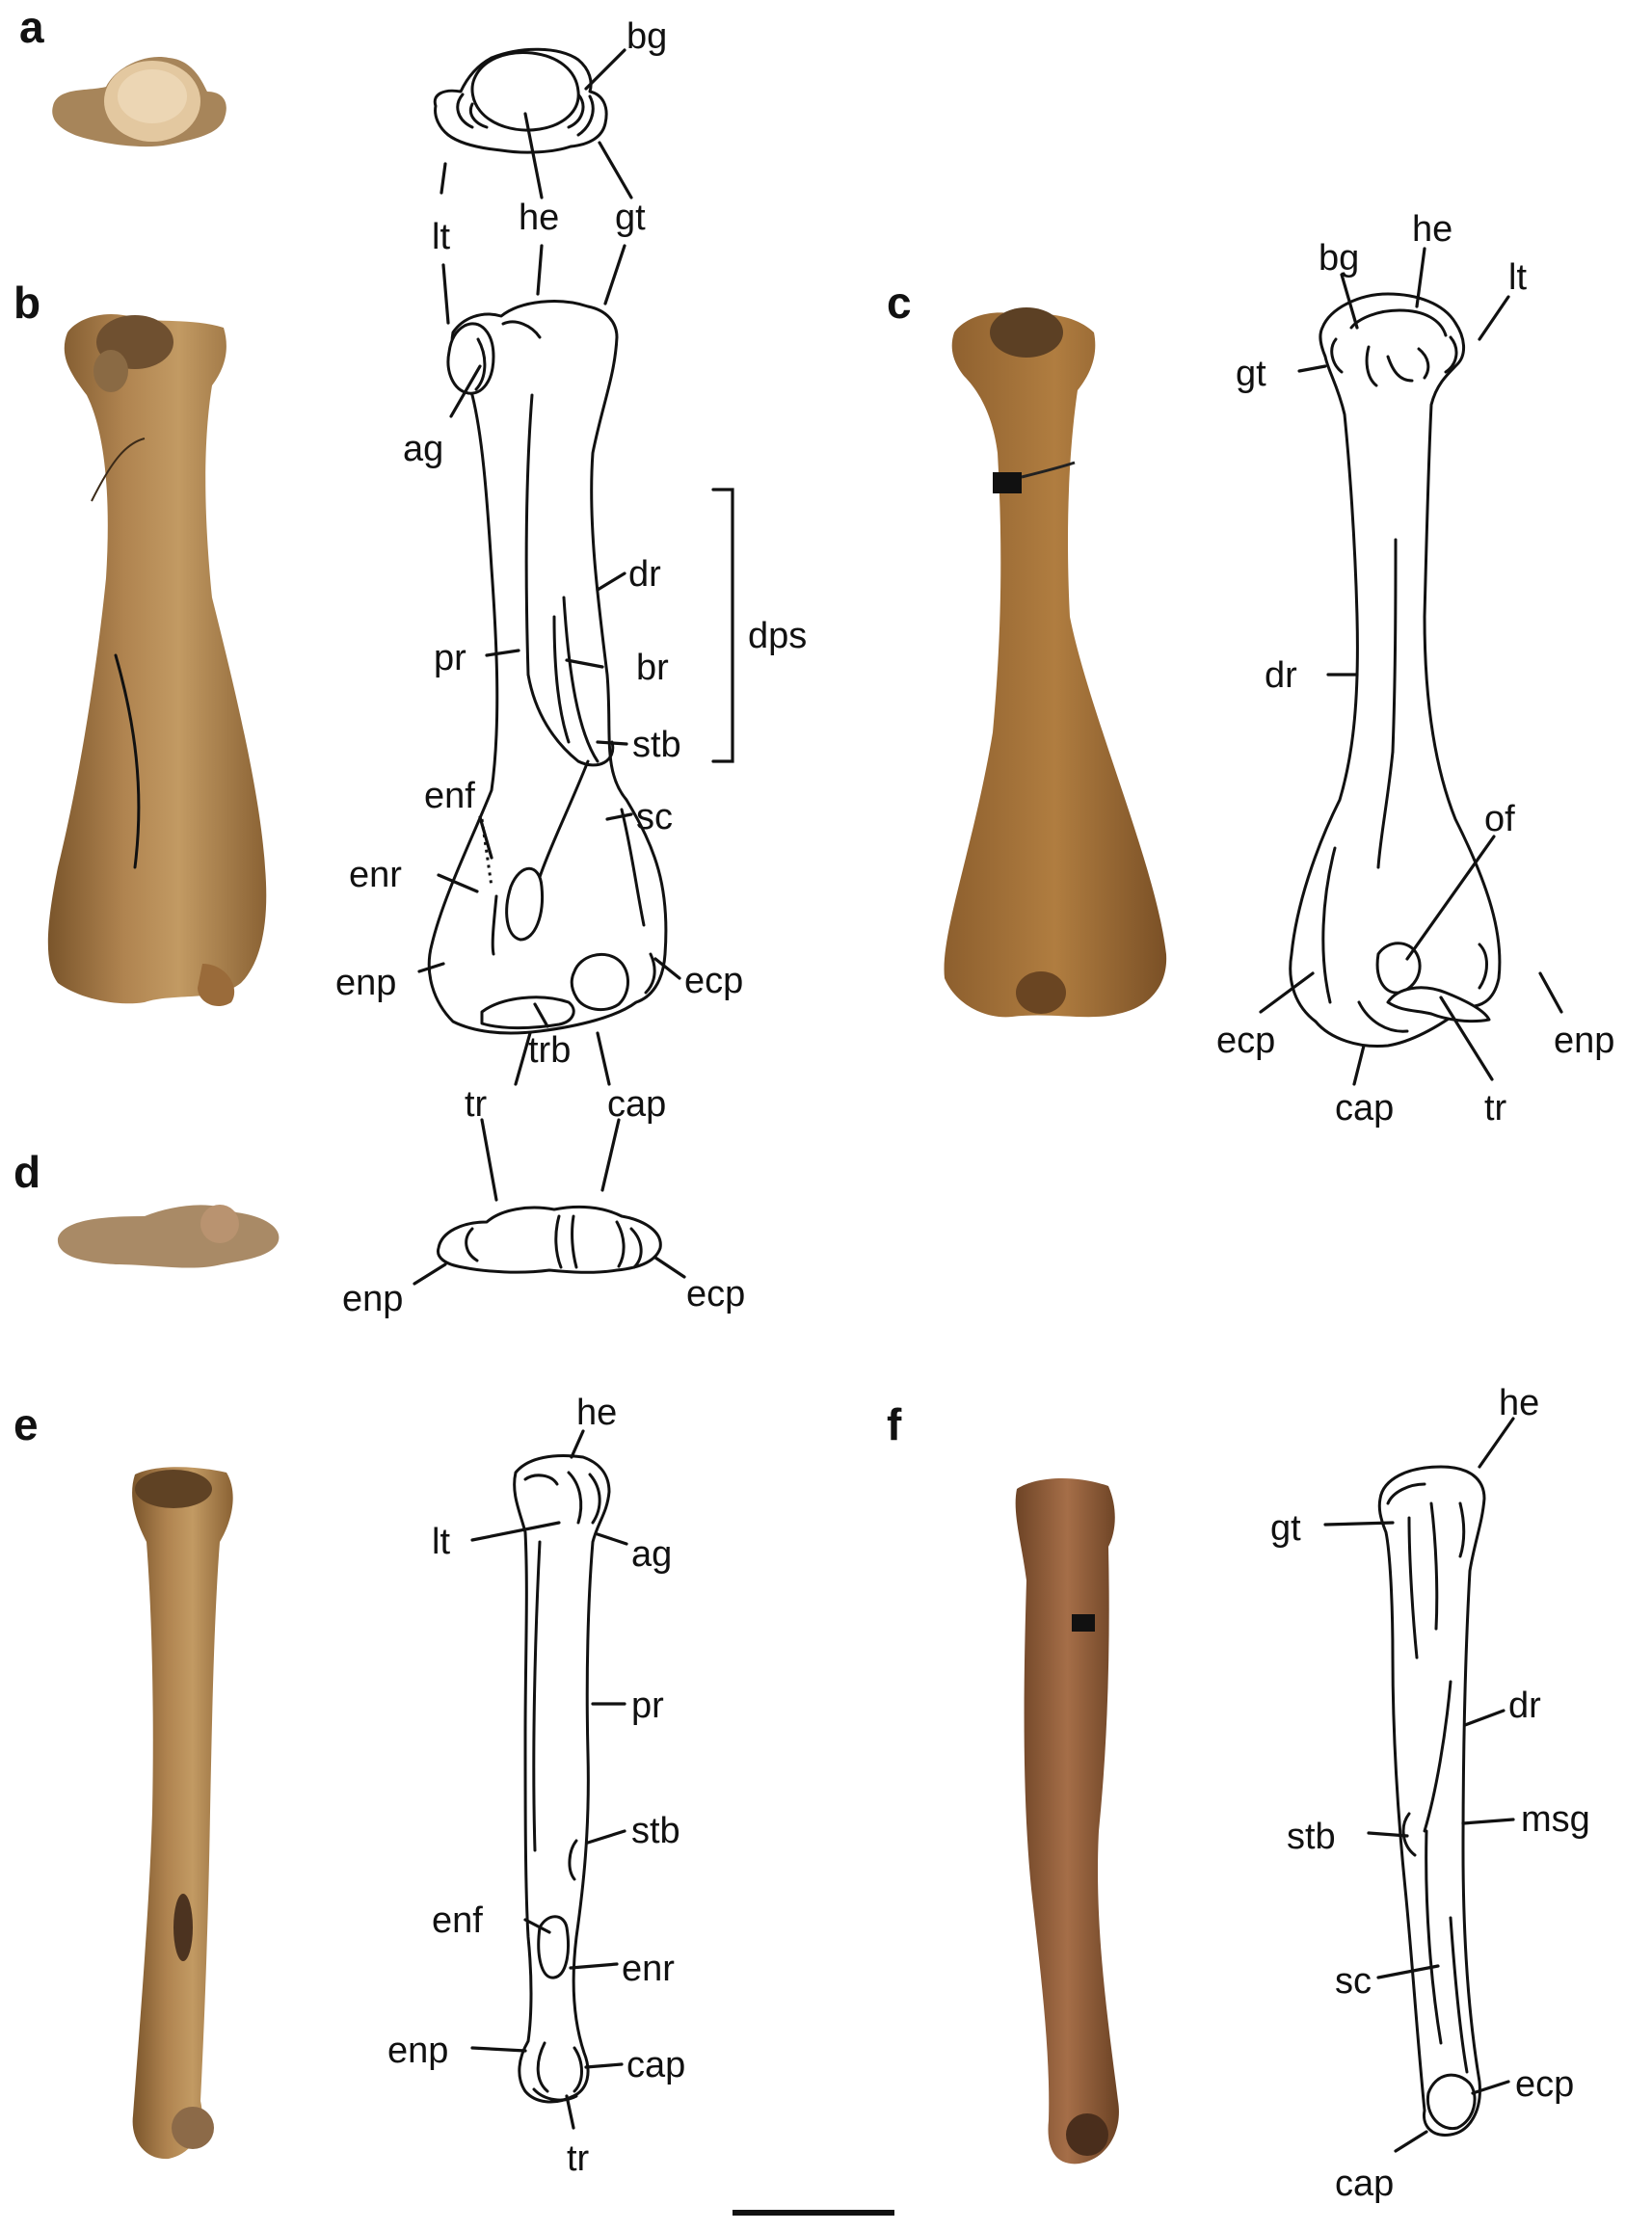 This screenshot has width=1652, height=2231. What do you see at coordinates (578, 2159) in the screenshot?
I see `label-e-tr: tr` at bounding box center [578, 2159].